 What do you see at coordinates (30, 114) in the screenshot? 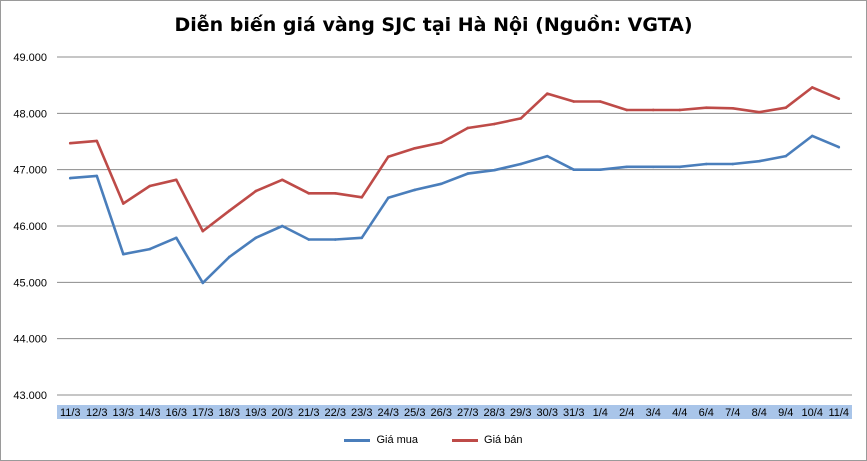
I see `y-tick-label: 48.000` at bounding box center [30, 114].